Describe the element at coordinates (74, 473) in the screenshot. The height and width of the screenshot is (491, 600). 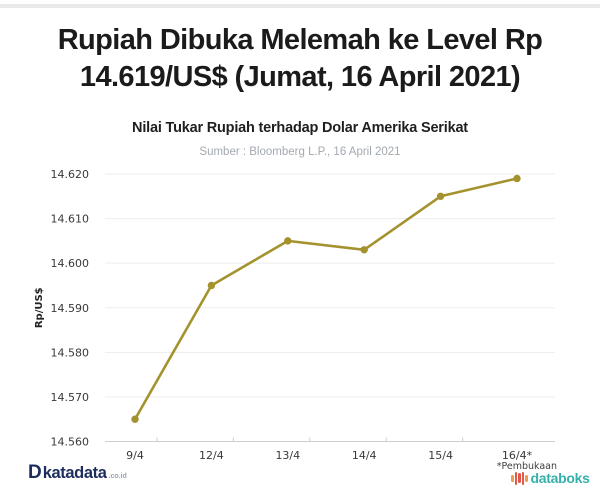
I see `katadata-logo-text: katadata` at that location.